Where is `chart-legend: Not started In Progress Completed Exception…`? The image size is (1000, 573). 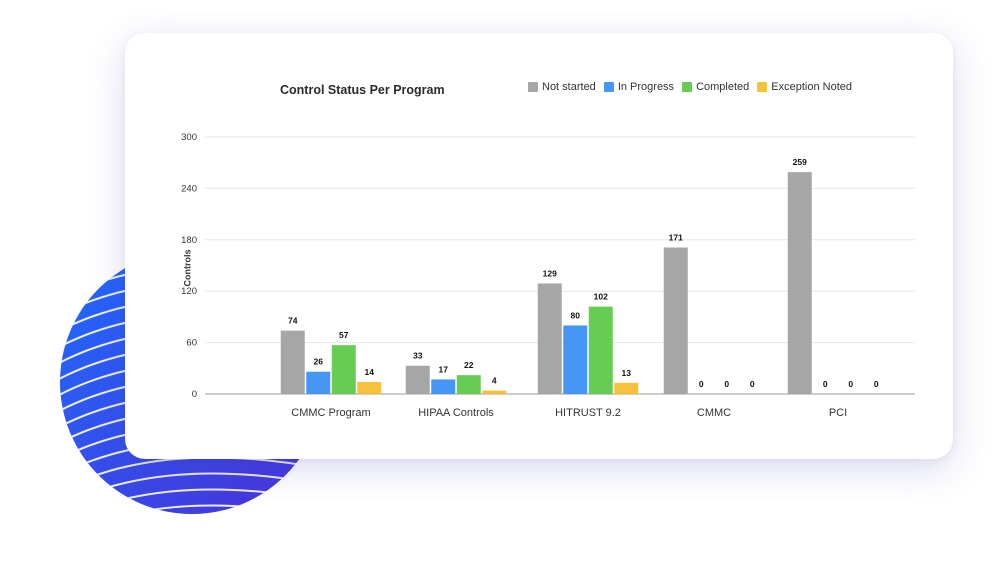
chart-legend: Not started In Progress Completed Exception… is located at coordinates (694, 87).